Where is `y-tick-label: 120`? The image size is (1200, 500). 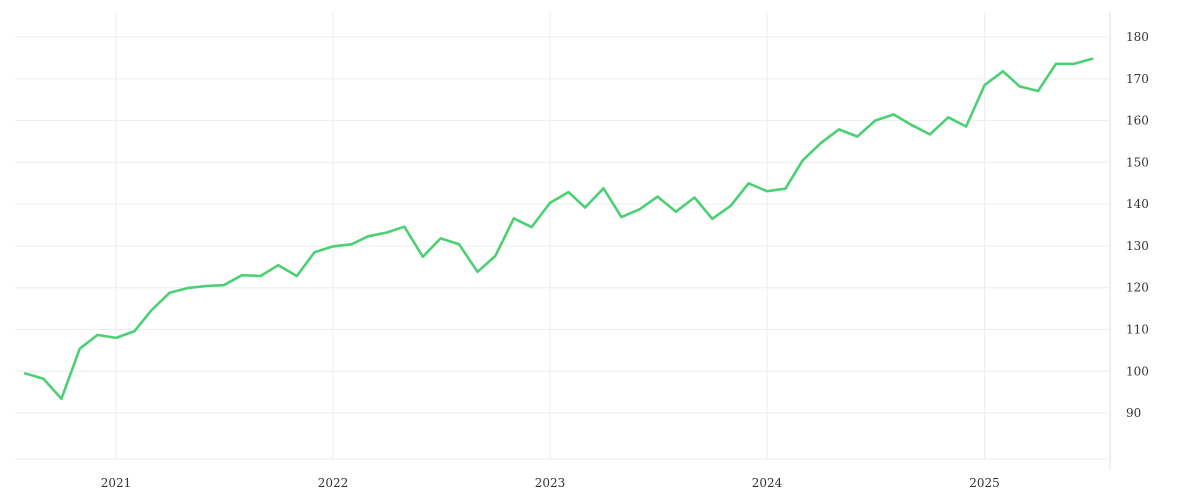
y-tick-label: 120 is located at coordinates (1137, 288).